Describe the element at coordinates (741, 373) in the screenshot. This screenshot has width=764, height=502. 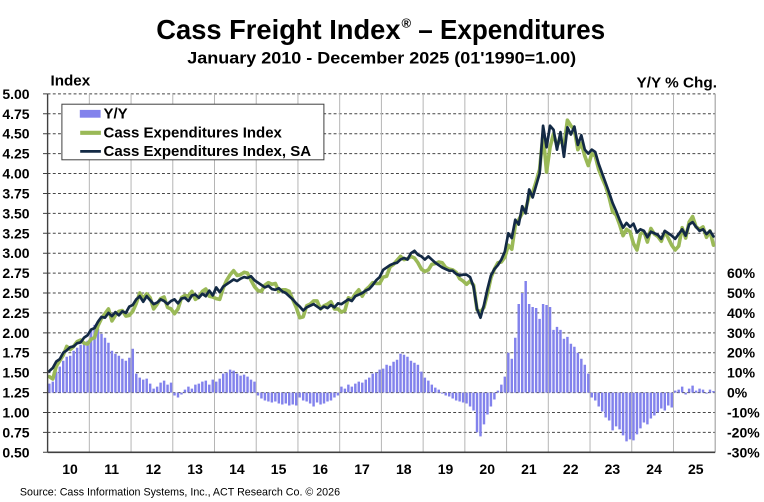
I see `svg-text: 10%` at that location.